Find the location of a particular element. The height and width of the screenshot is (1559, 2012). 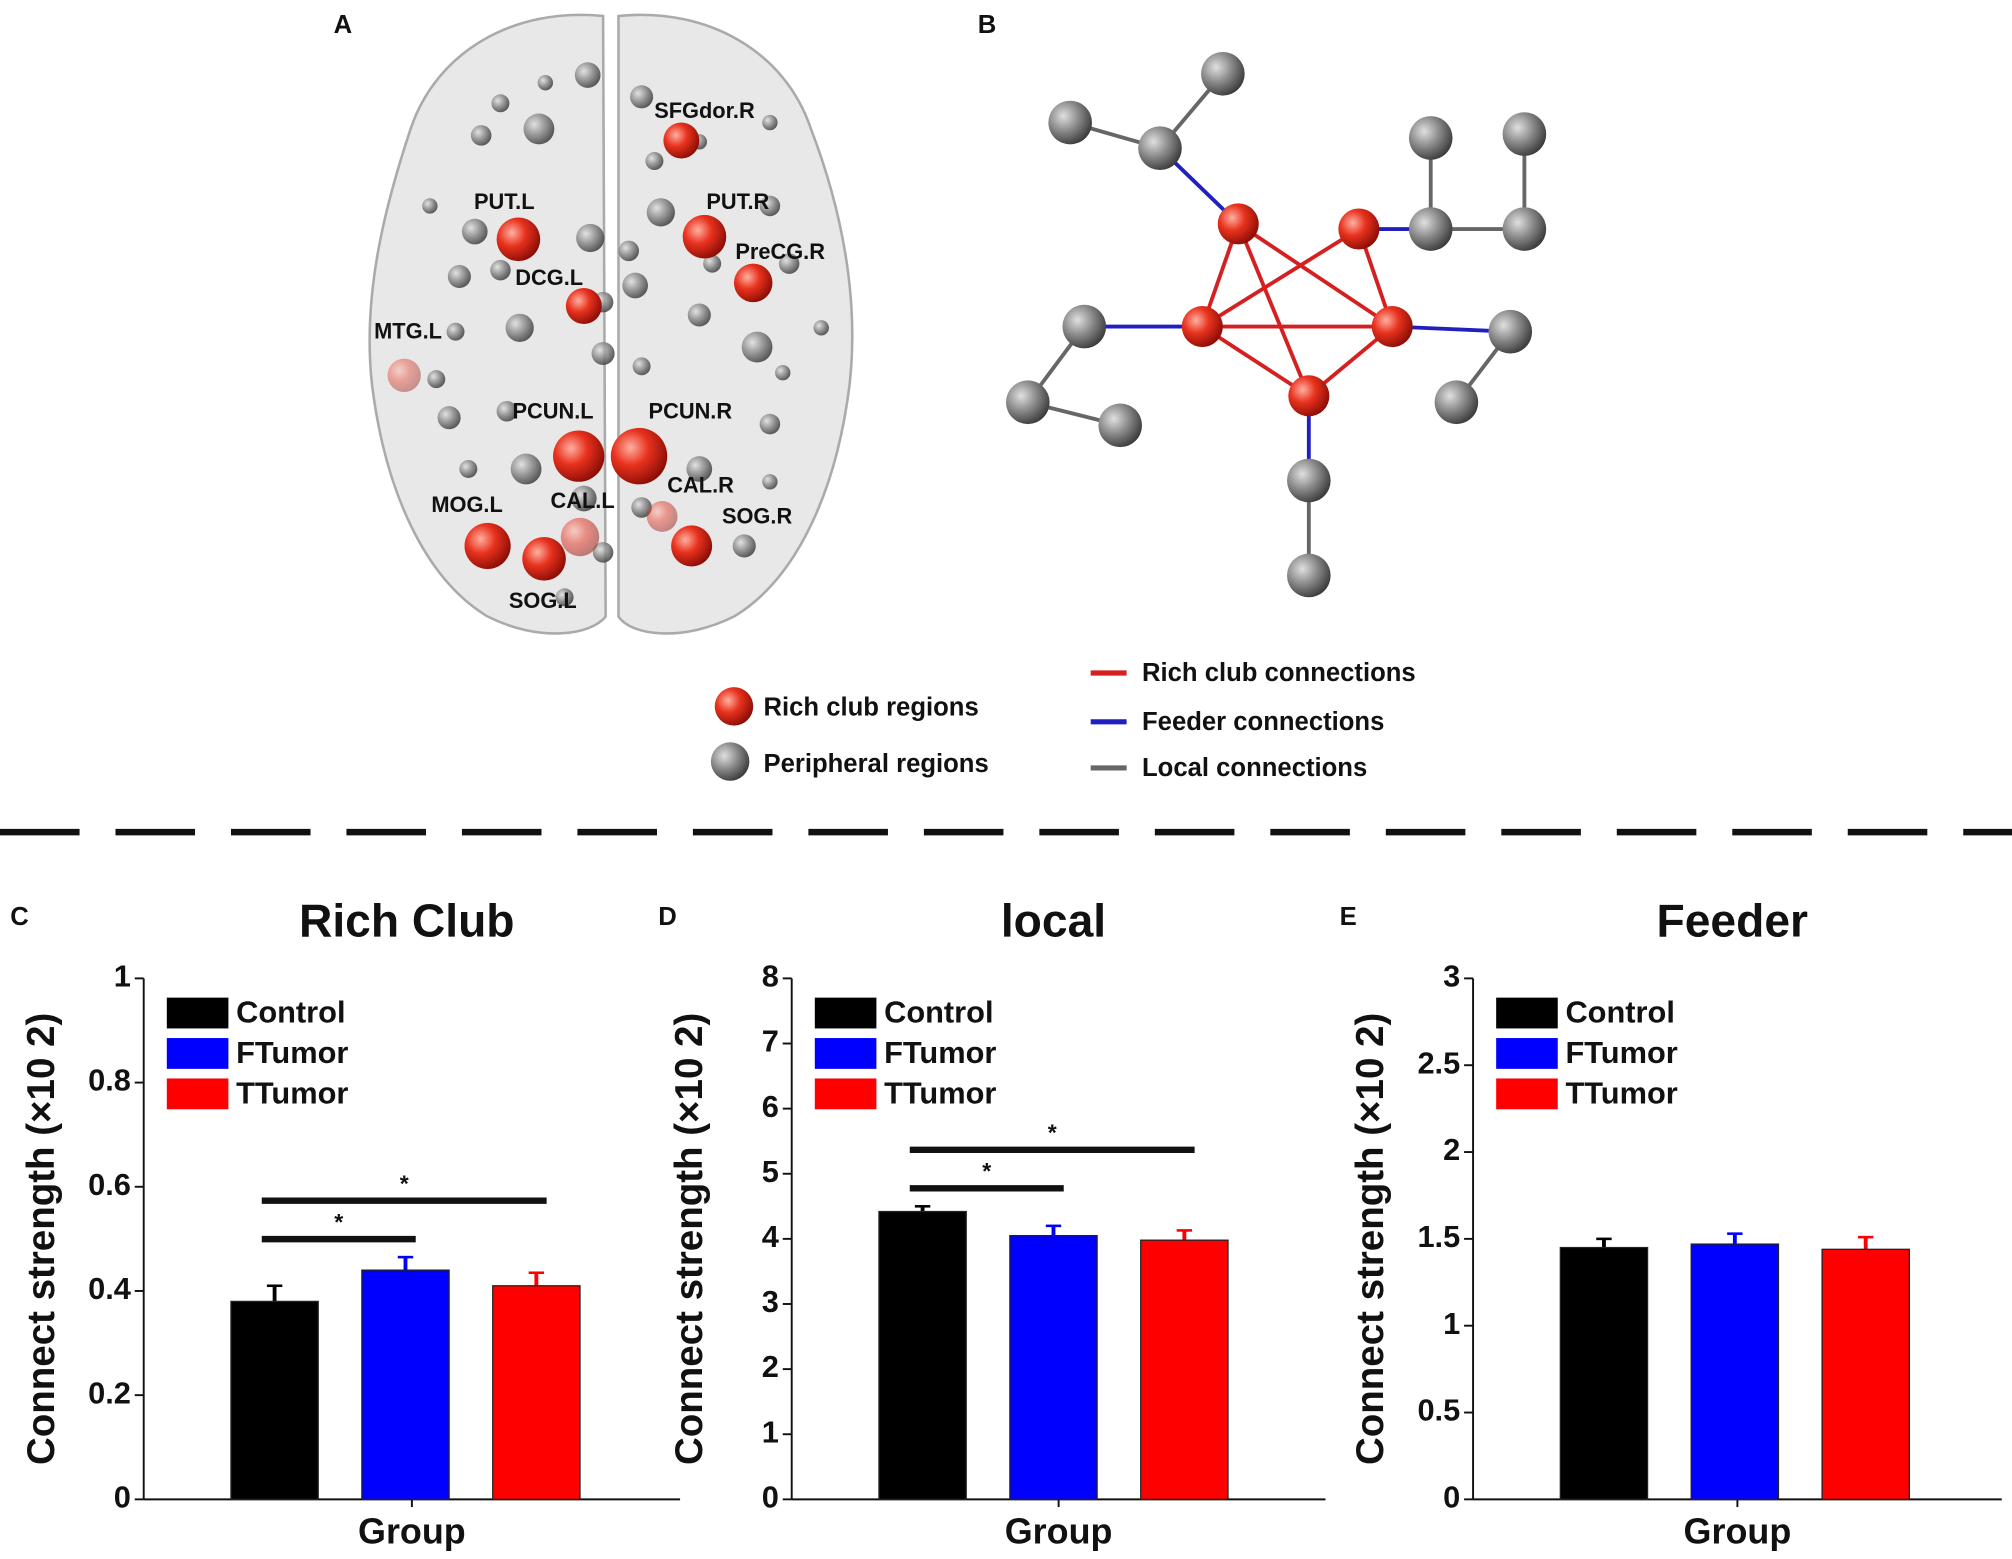

region-label: PUT.R is located at coordinates (737, 201).